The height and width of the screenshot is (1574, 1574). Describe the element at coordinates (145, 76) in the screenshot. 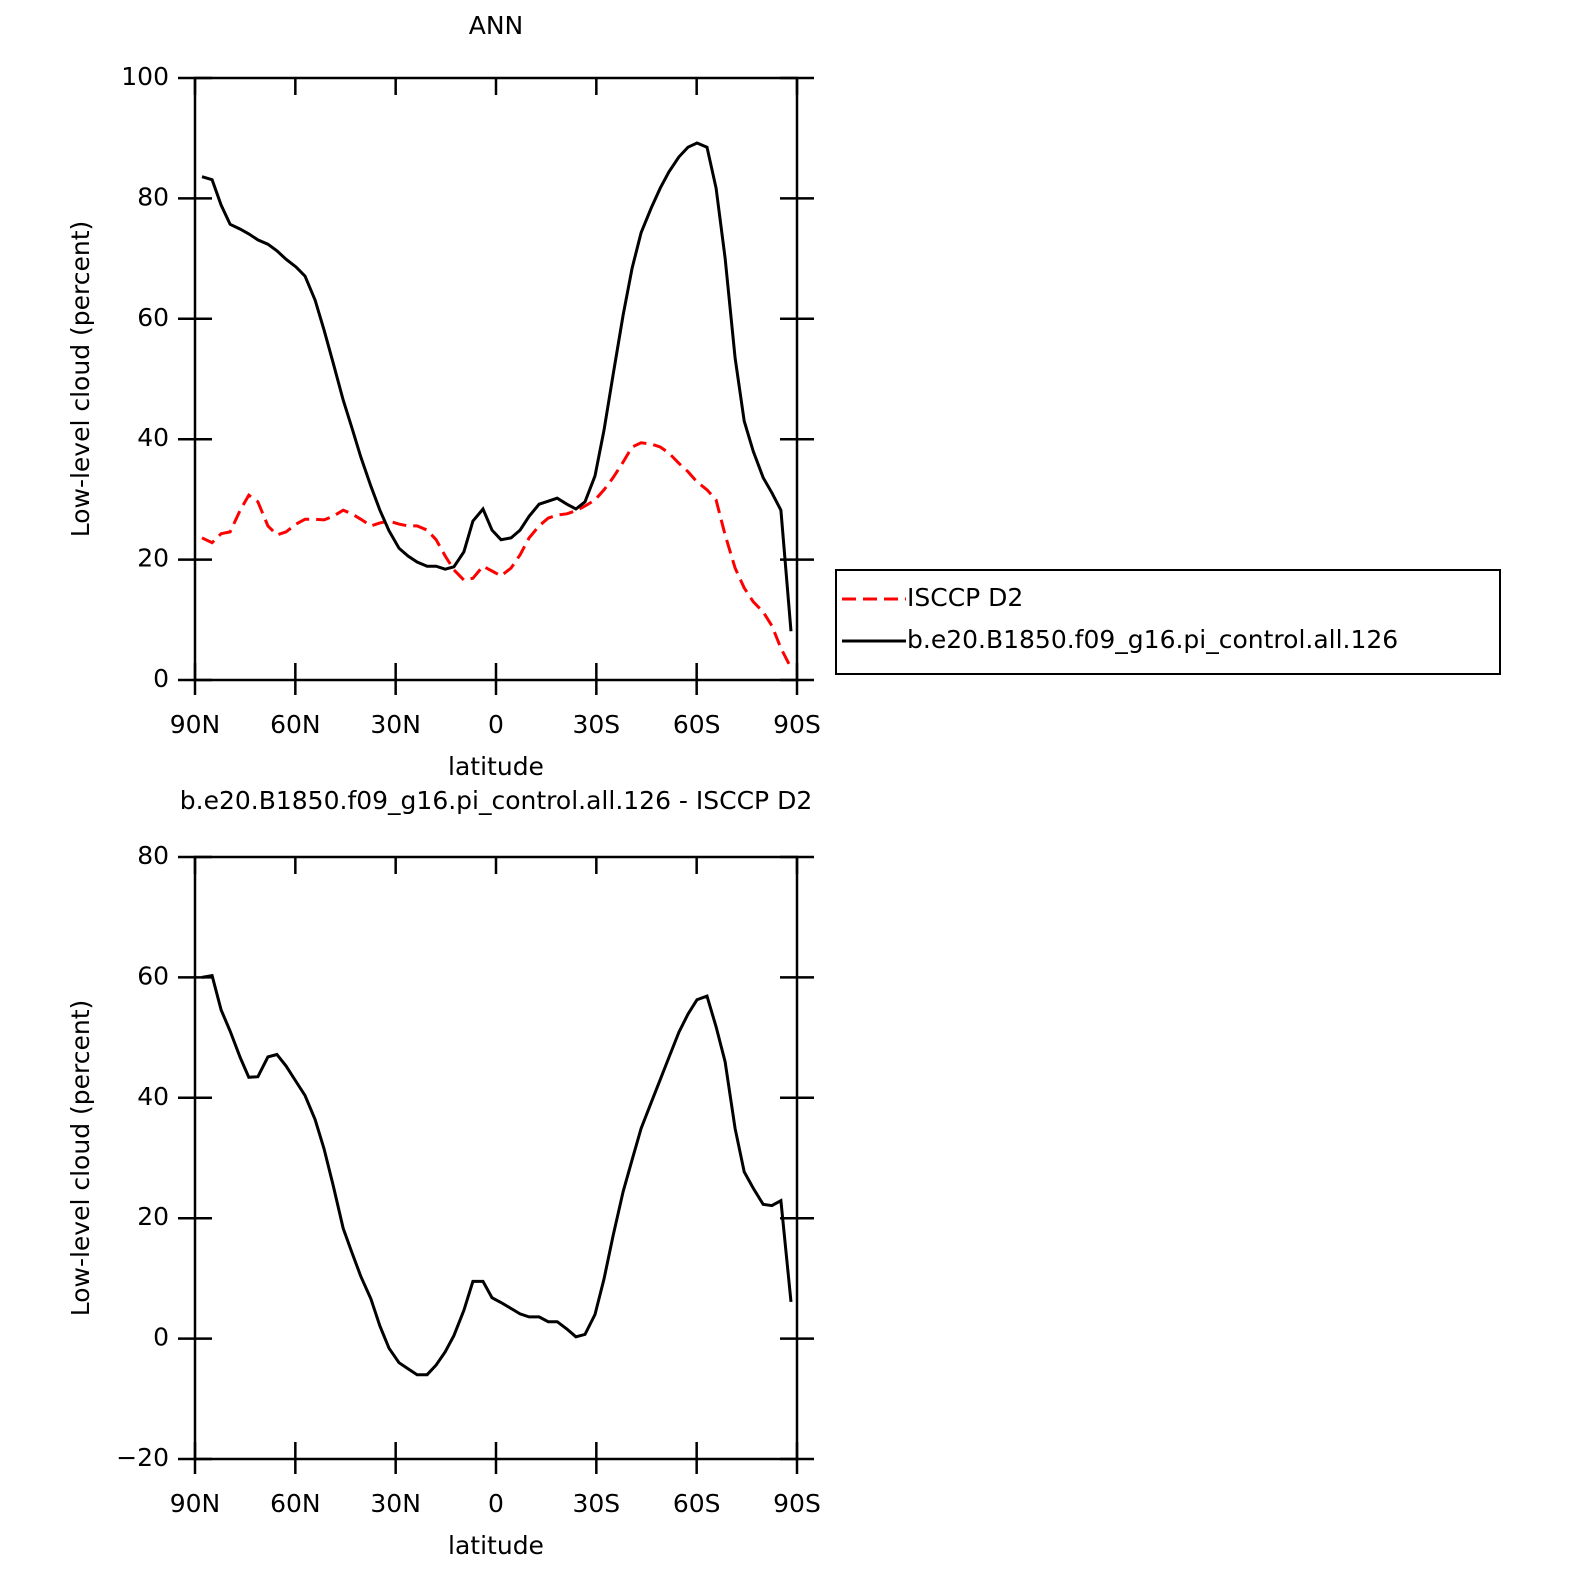

I see `y-tick-label: 100` at that location.